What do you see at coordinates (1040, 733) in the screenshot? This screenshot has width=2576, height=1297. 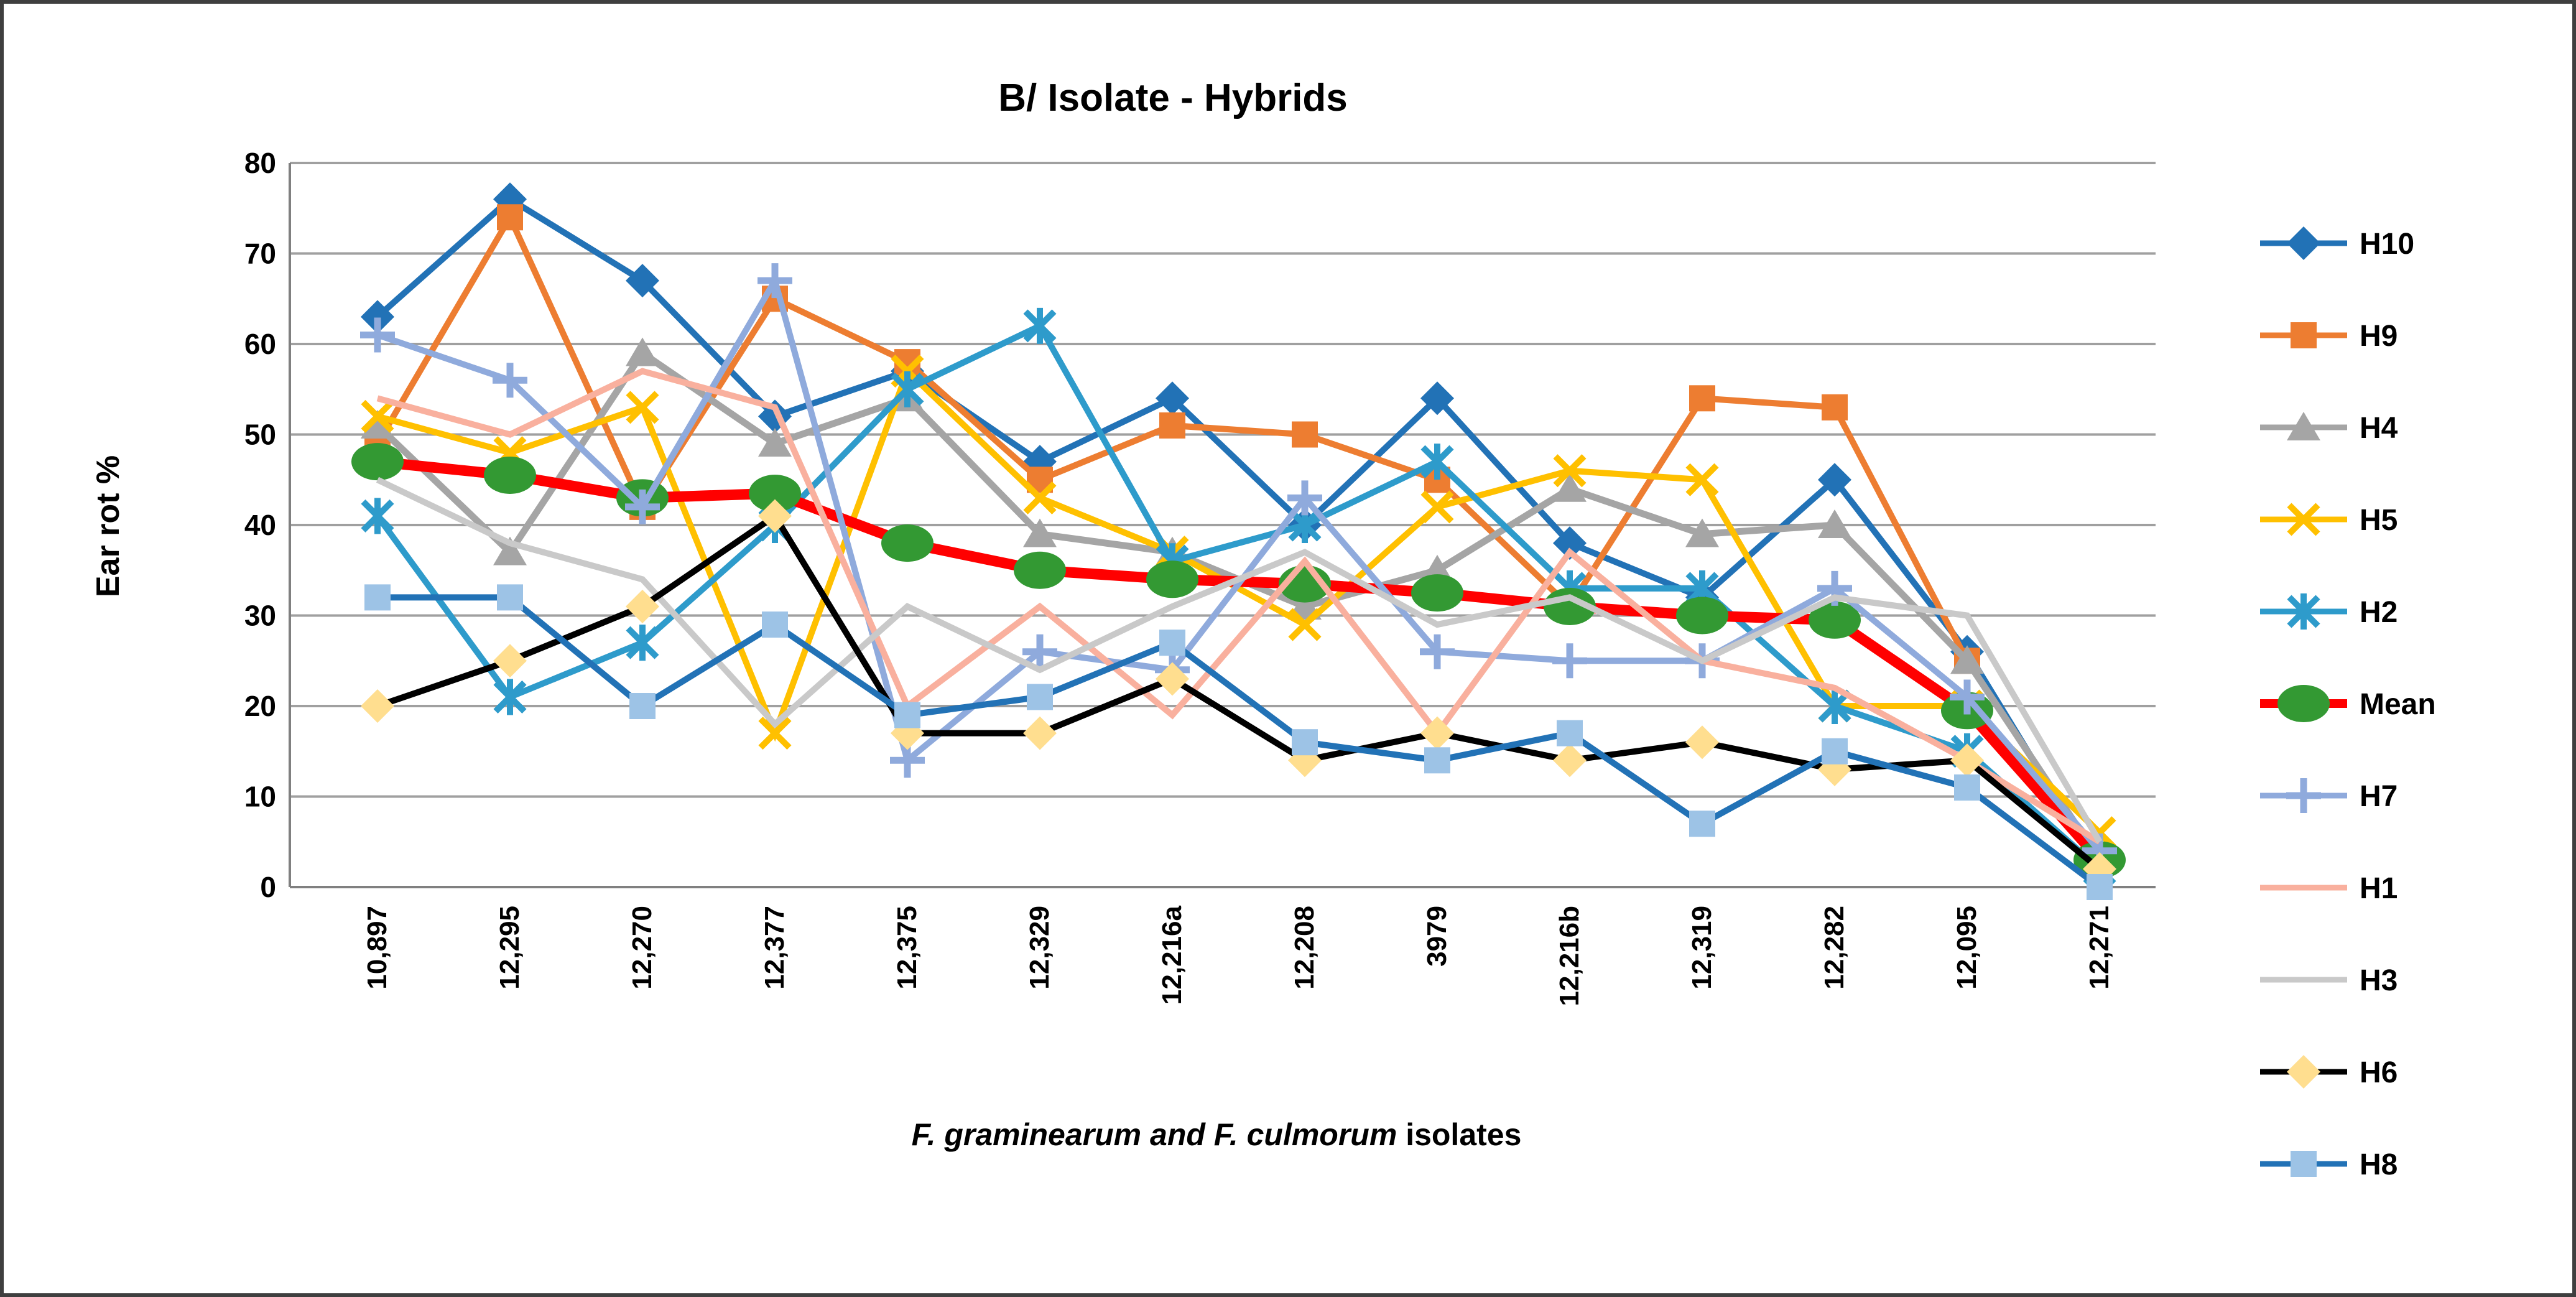 I see `marker-H6-12,329` at bounding box center [1040, 733].